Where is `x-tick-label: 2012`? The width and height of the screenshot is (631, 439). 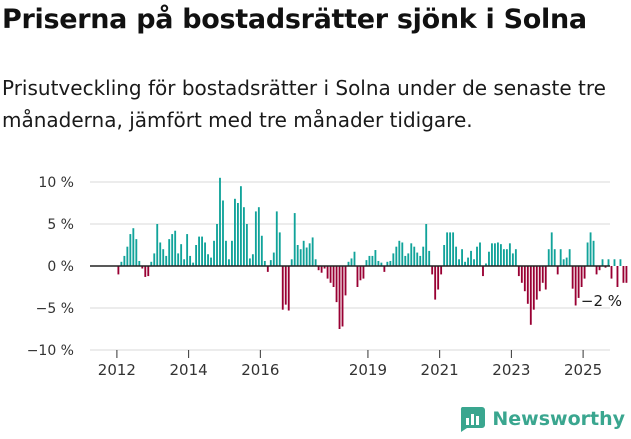
x-tick-label: 2012 is located at coordinates (117, 370).